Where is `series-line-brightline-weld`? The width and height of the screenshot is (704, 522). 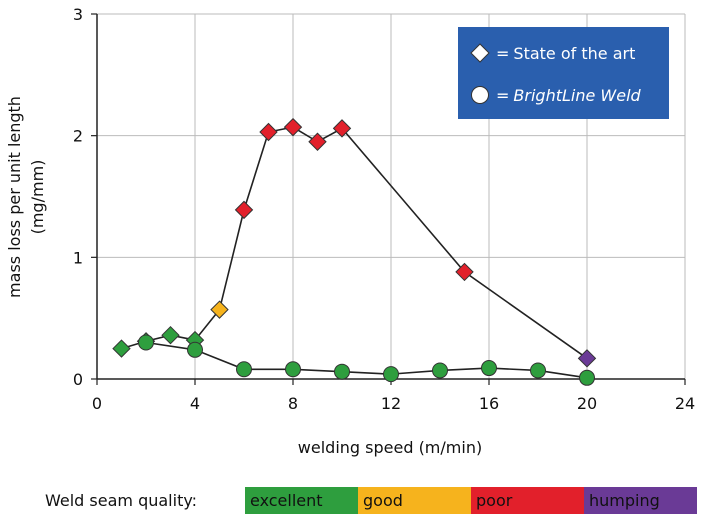
series-line-brightline-weld is located at coordinates (366, 360).